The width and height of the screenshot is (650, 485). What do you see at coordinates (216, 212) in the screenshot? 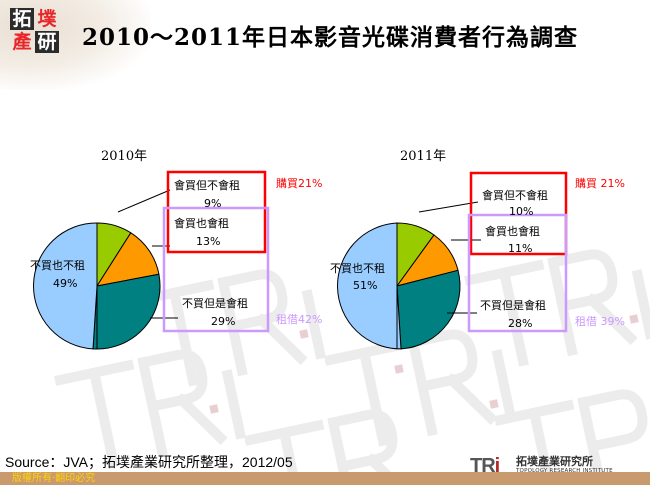
I see `buy-group-box-2010` at bounding box center [216, 212].